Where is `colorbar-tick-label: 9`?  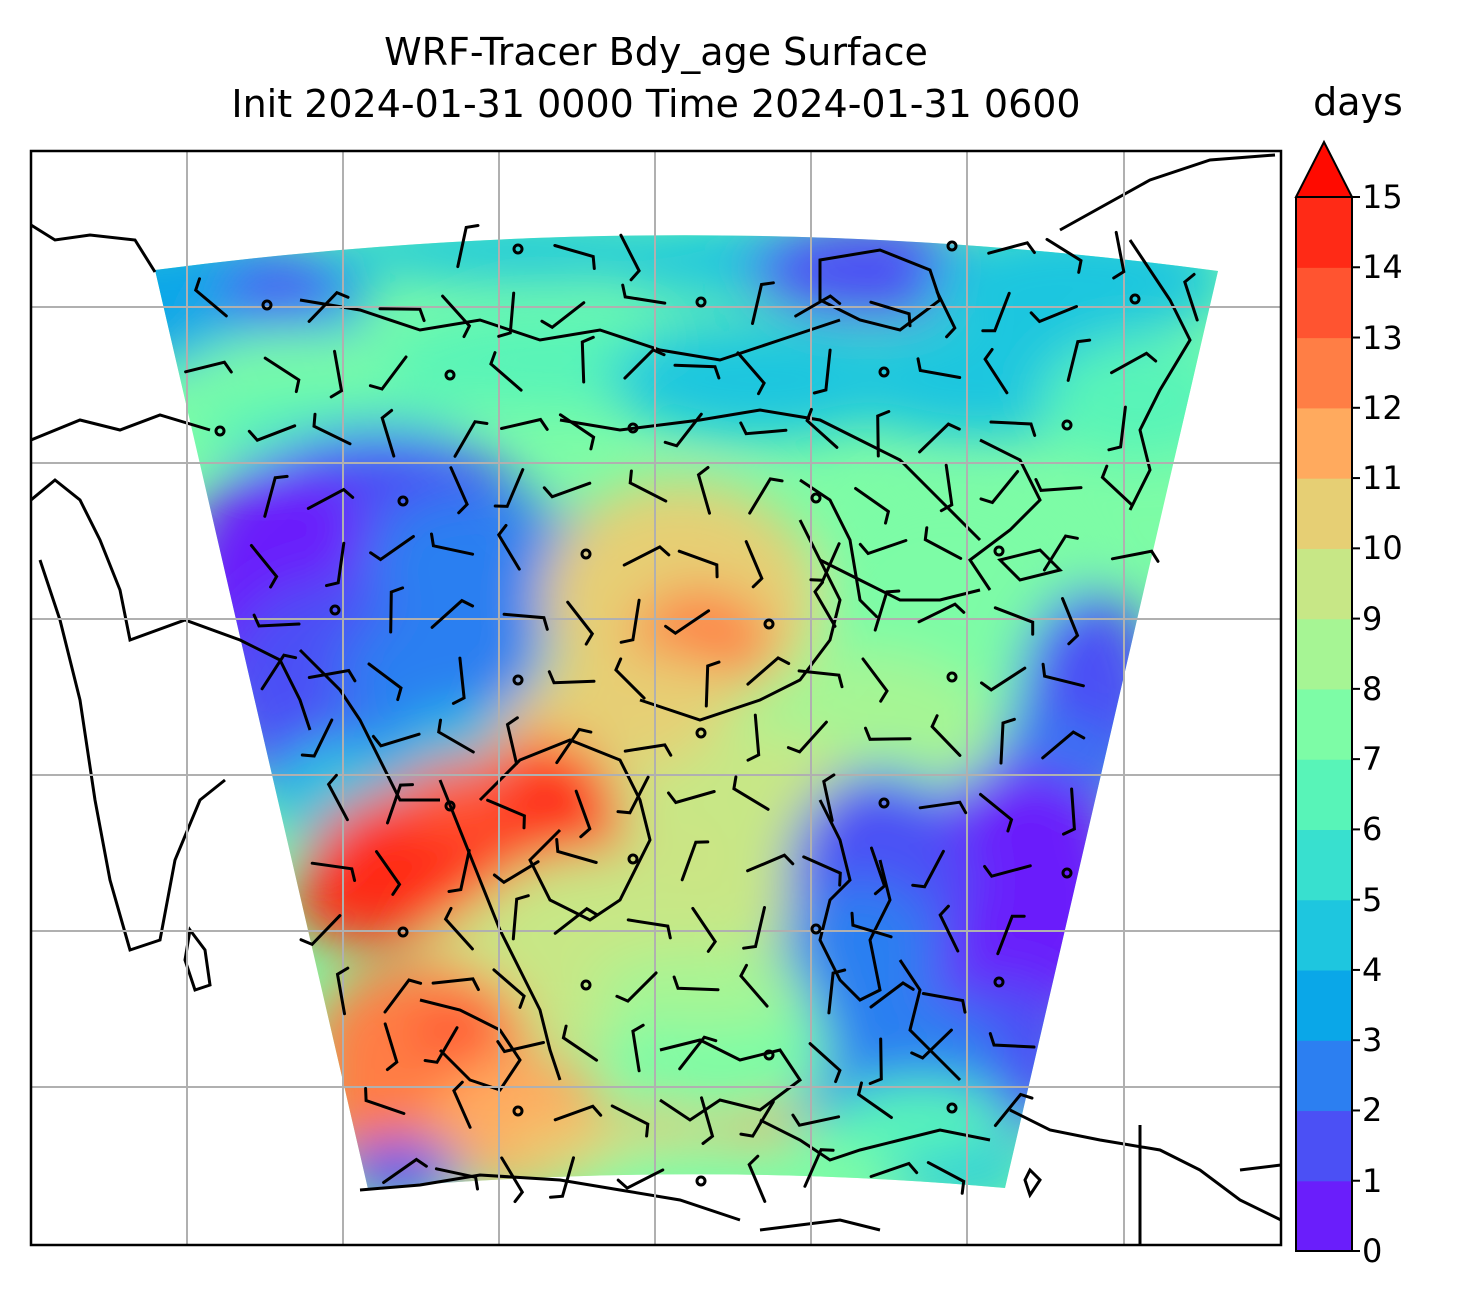 colorbar-tick-label: 9 is located at coordinates (1372, 618).